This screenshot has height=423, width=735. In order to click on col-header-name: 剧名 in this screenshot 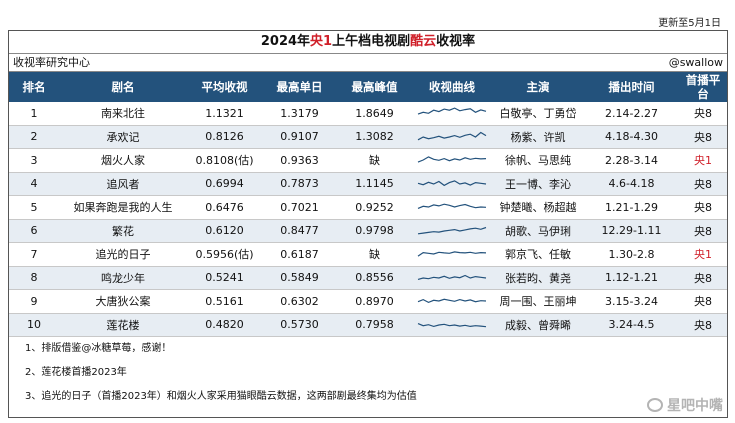, I will do `click(123, 87)`.